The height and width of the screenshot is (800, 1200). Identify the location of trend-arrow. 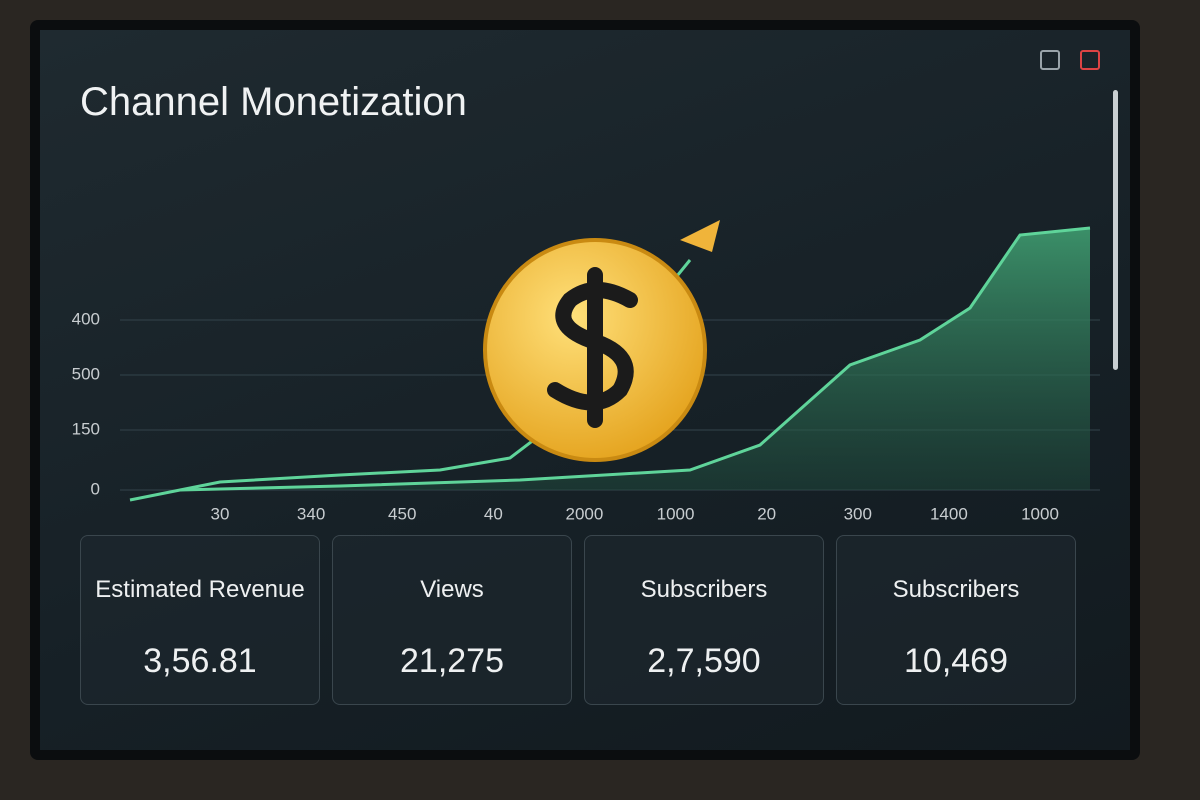
(700, 236).